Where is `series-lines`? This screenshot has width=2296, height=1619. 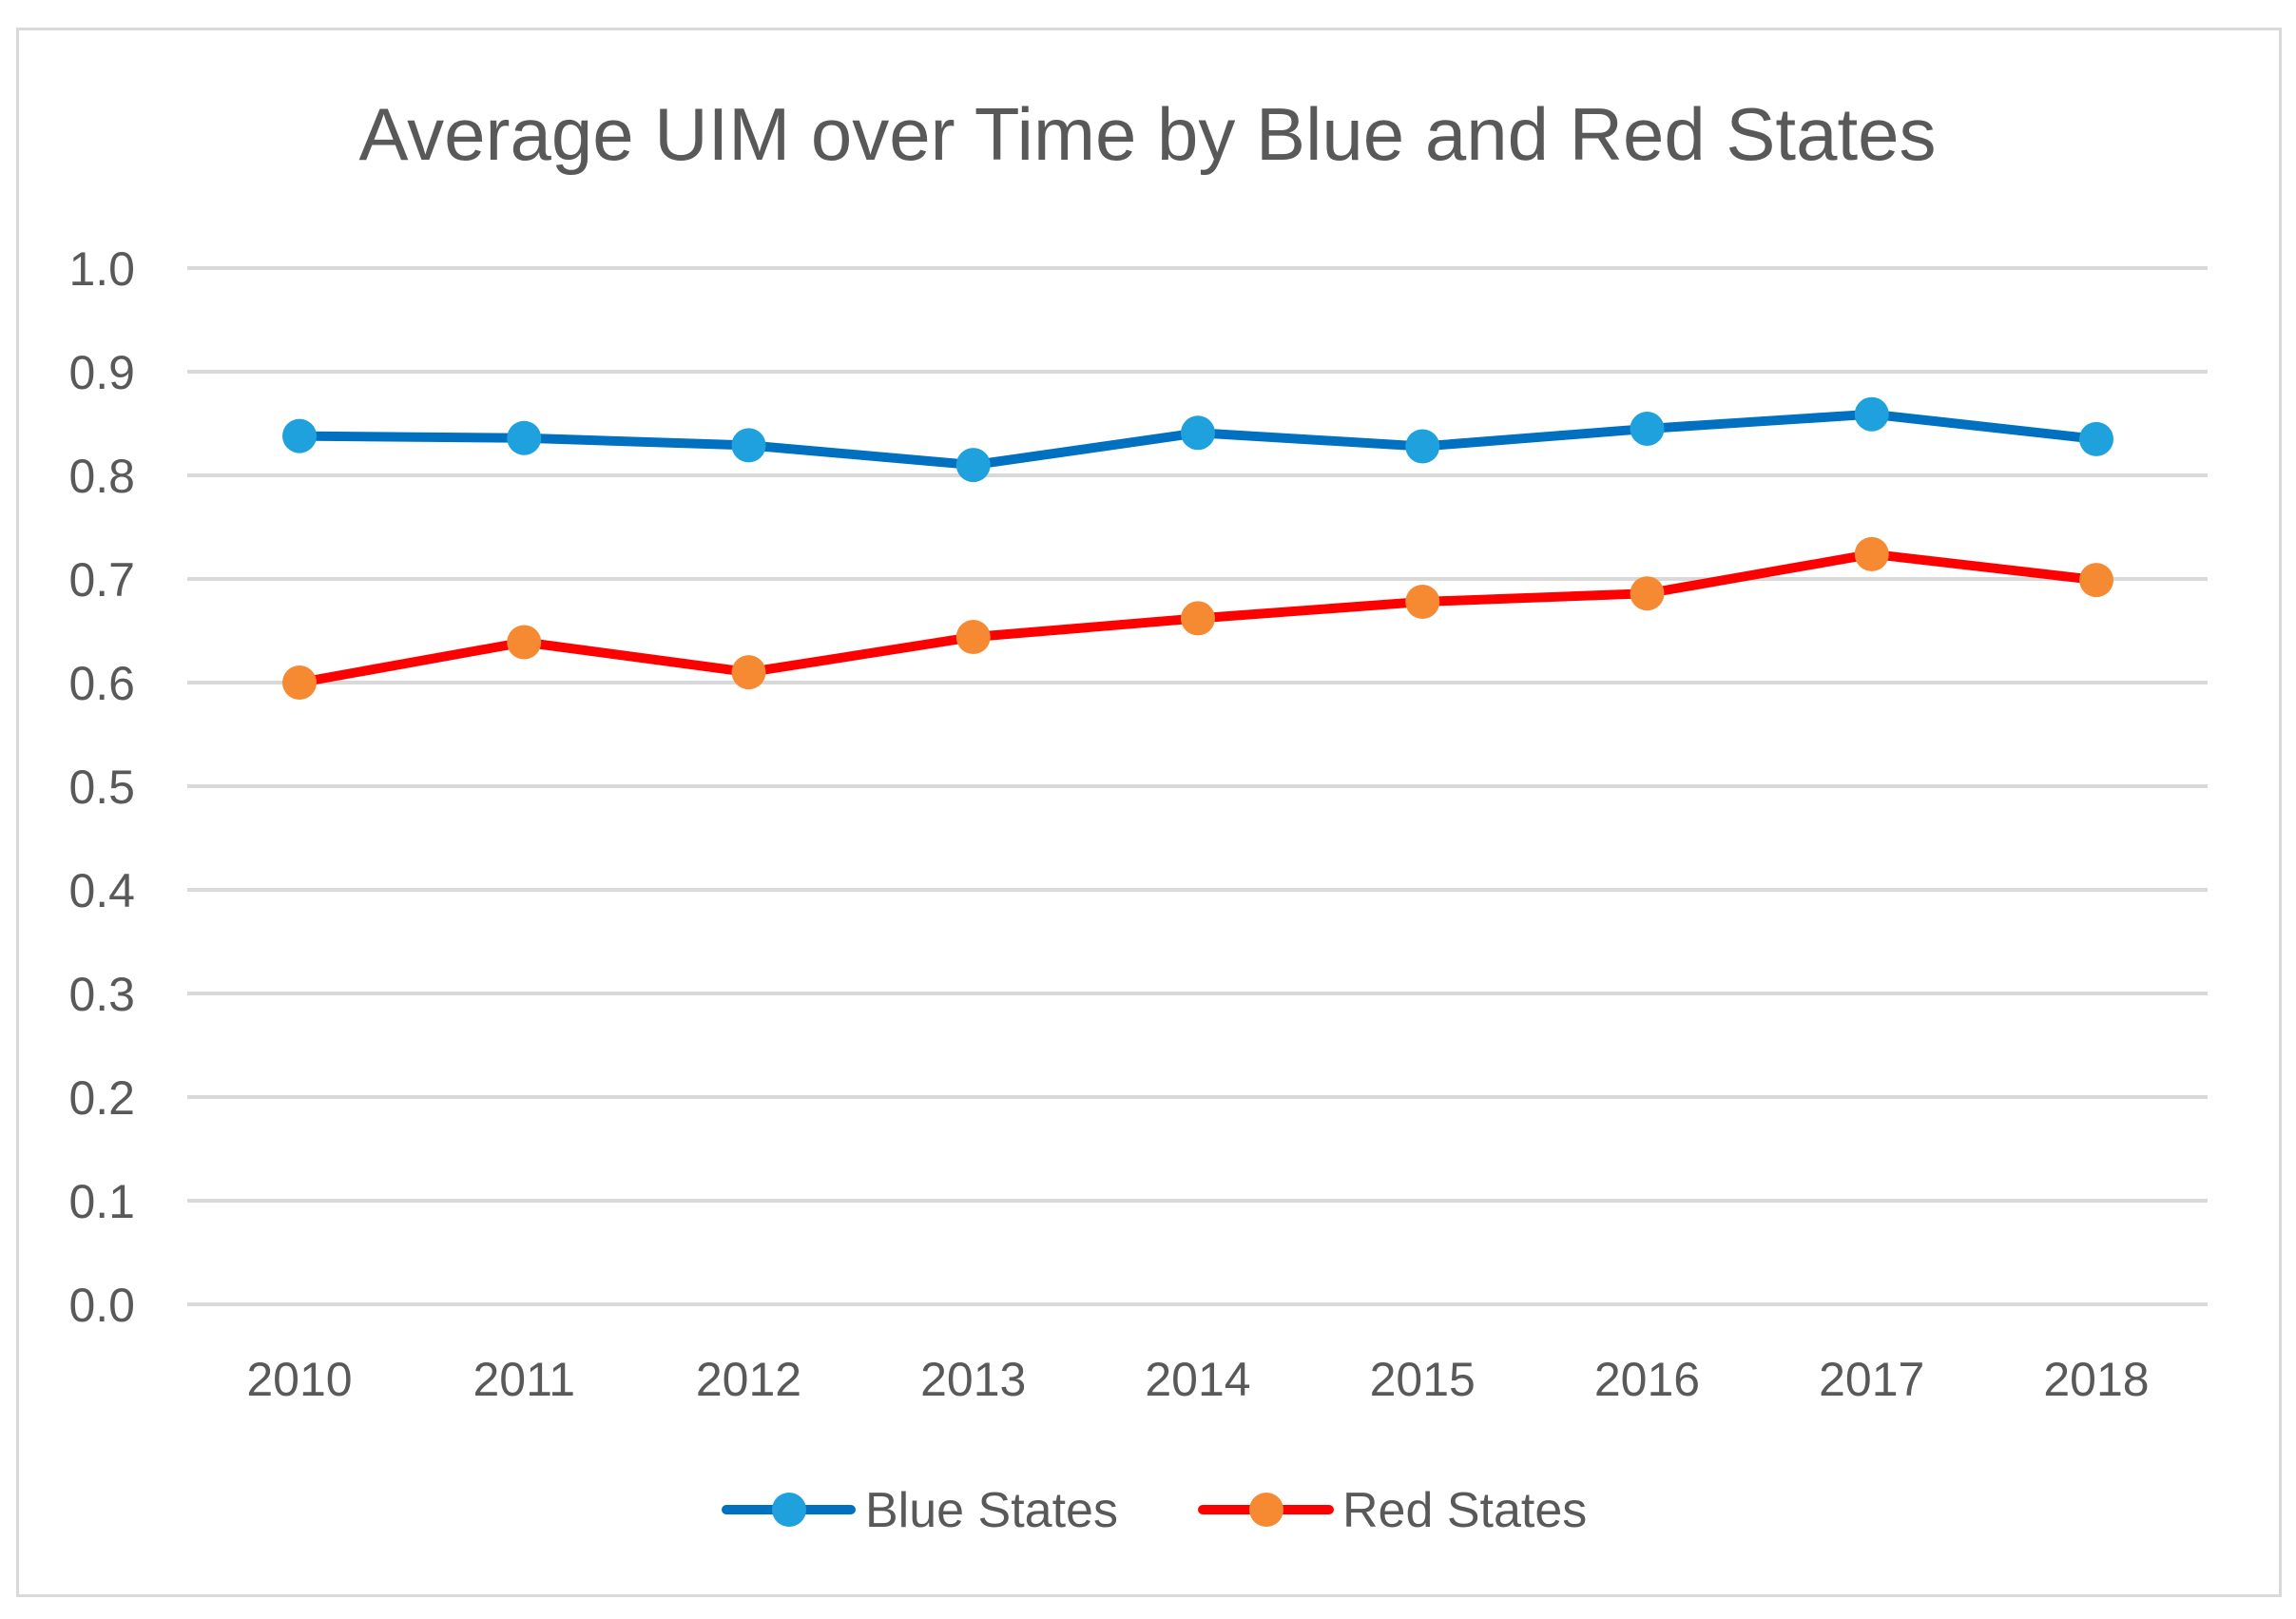
series-lines is located at coordinates (1198, 548).